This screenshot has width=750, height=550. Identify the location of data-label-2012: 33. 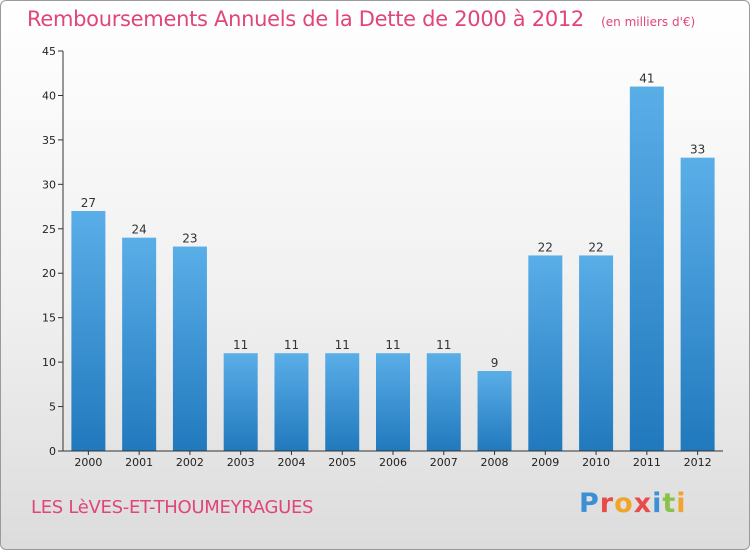
(697, 150).